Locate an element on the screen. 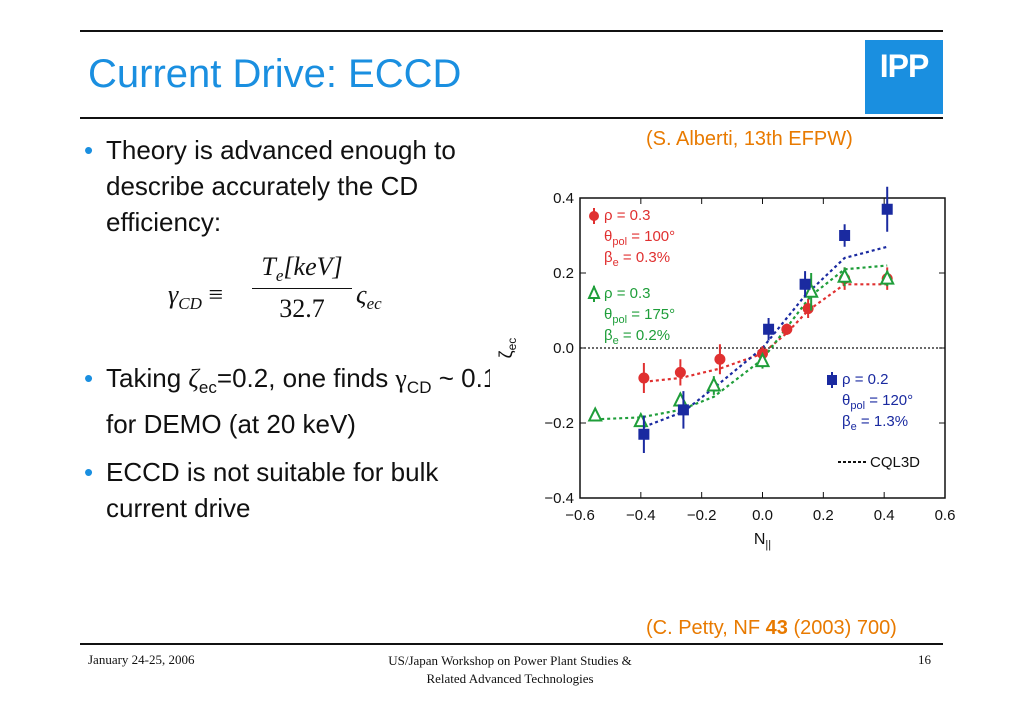 This screenshot has width=1023, height=708. legend-entry-series-2: βe = 1.3% is located at coordinates (875, 423).